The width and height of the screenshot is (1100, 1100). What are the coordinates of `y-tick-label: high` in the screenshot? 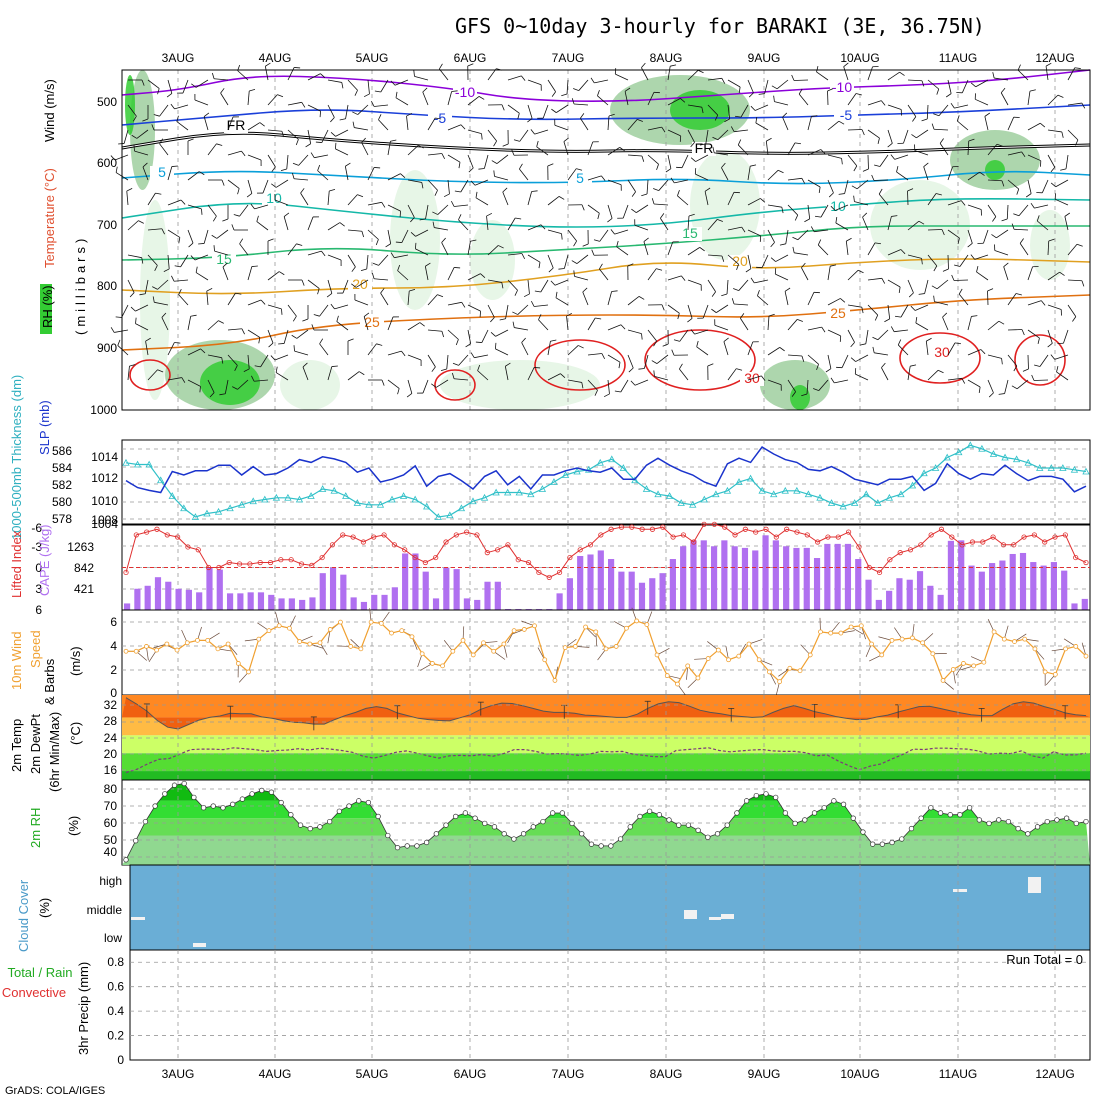 It's located at (110, 881).